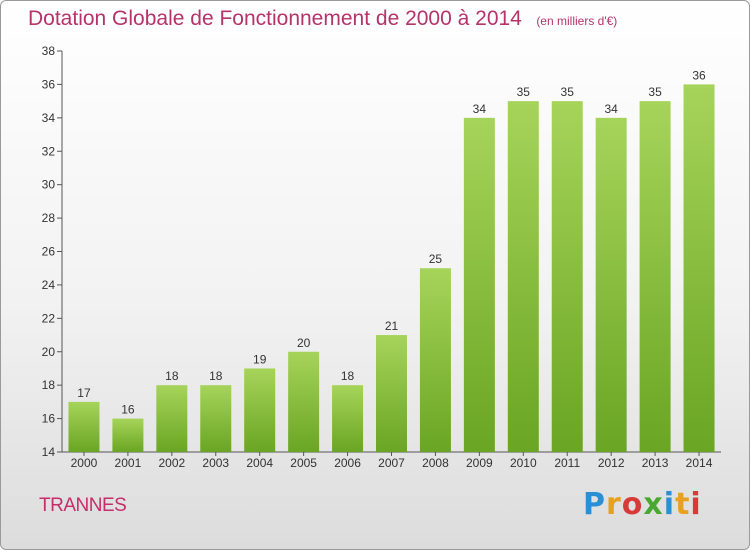  What do you see at coordinates (655, 463) in the screenshot?
I see `x-tick-label: 2013` at bounding box center [655, 463].